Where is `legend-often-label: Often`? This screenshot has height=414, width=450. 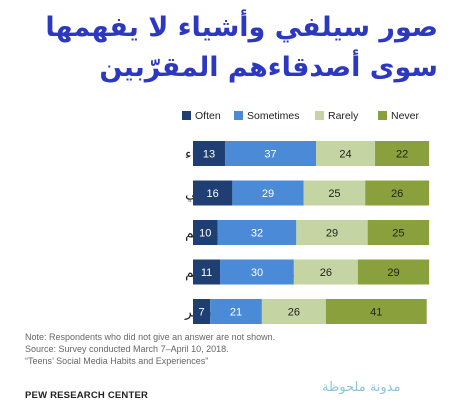 legend-often-label: Often is located at coordinates (208, 116).